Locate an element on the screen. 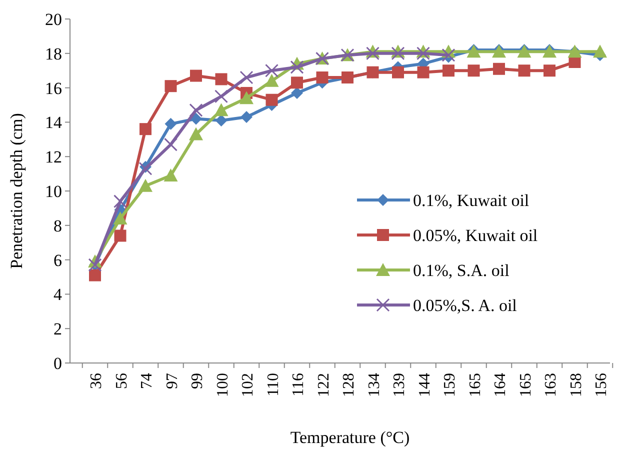  x-tick-label: 36 is located at coordinates (96, 381).